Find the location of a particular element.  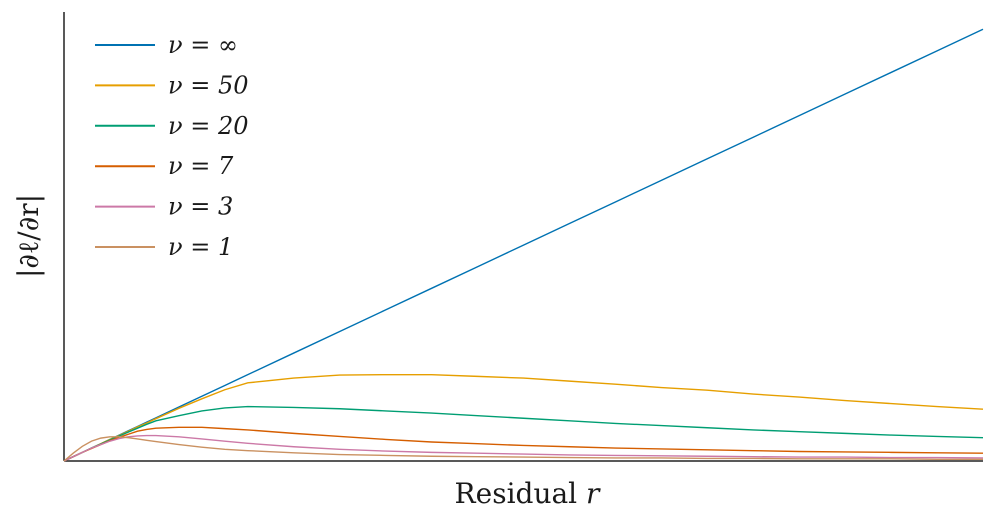

legend-item-3: ν = 20 is located at coordinates (172, 126).